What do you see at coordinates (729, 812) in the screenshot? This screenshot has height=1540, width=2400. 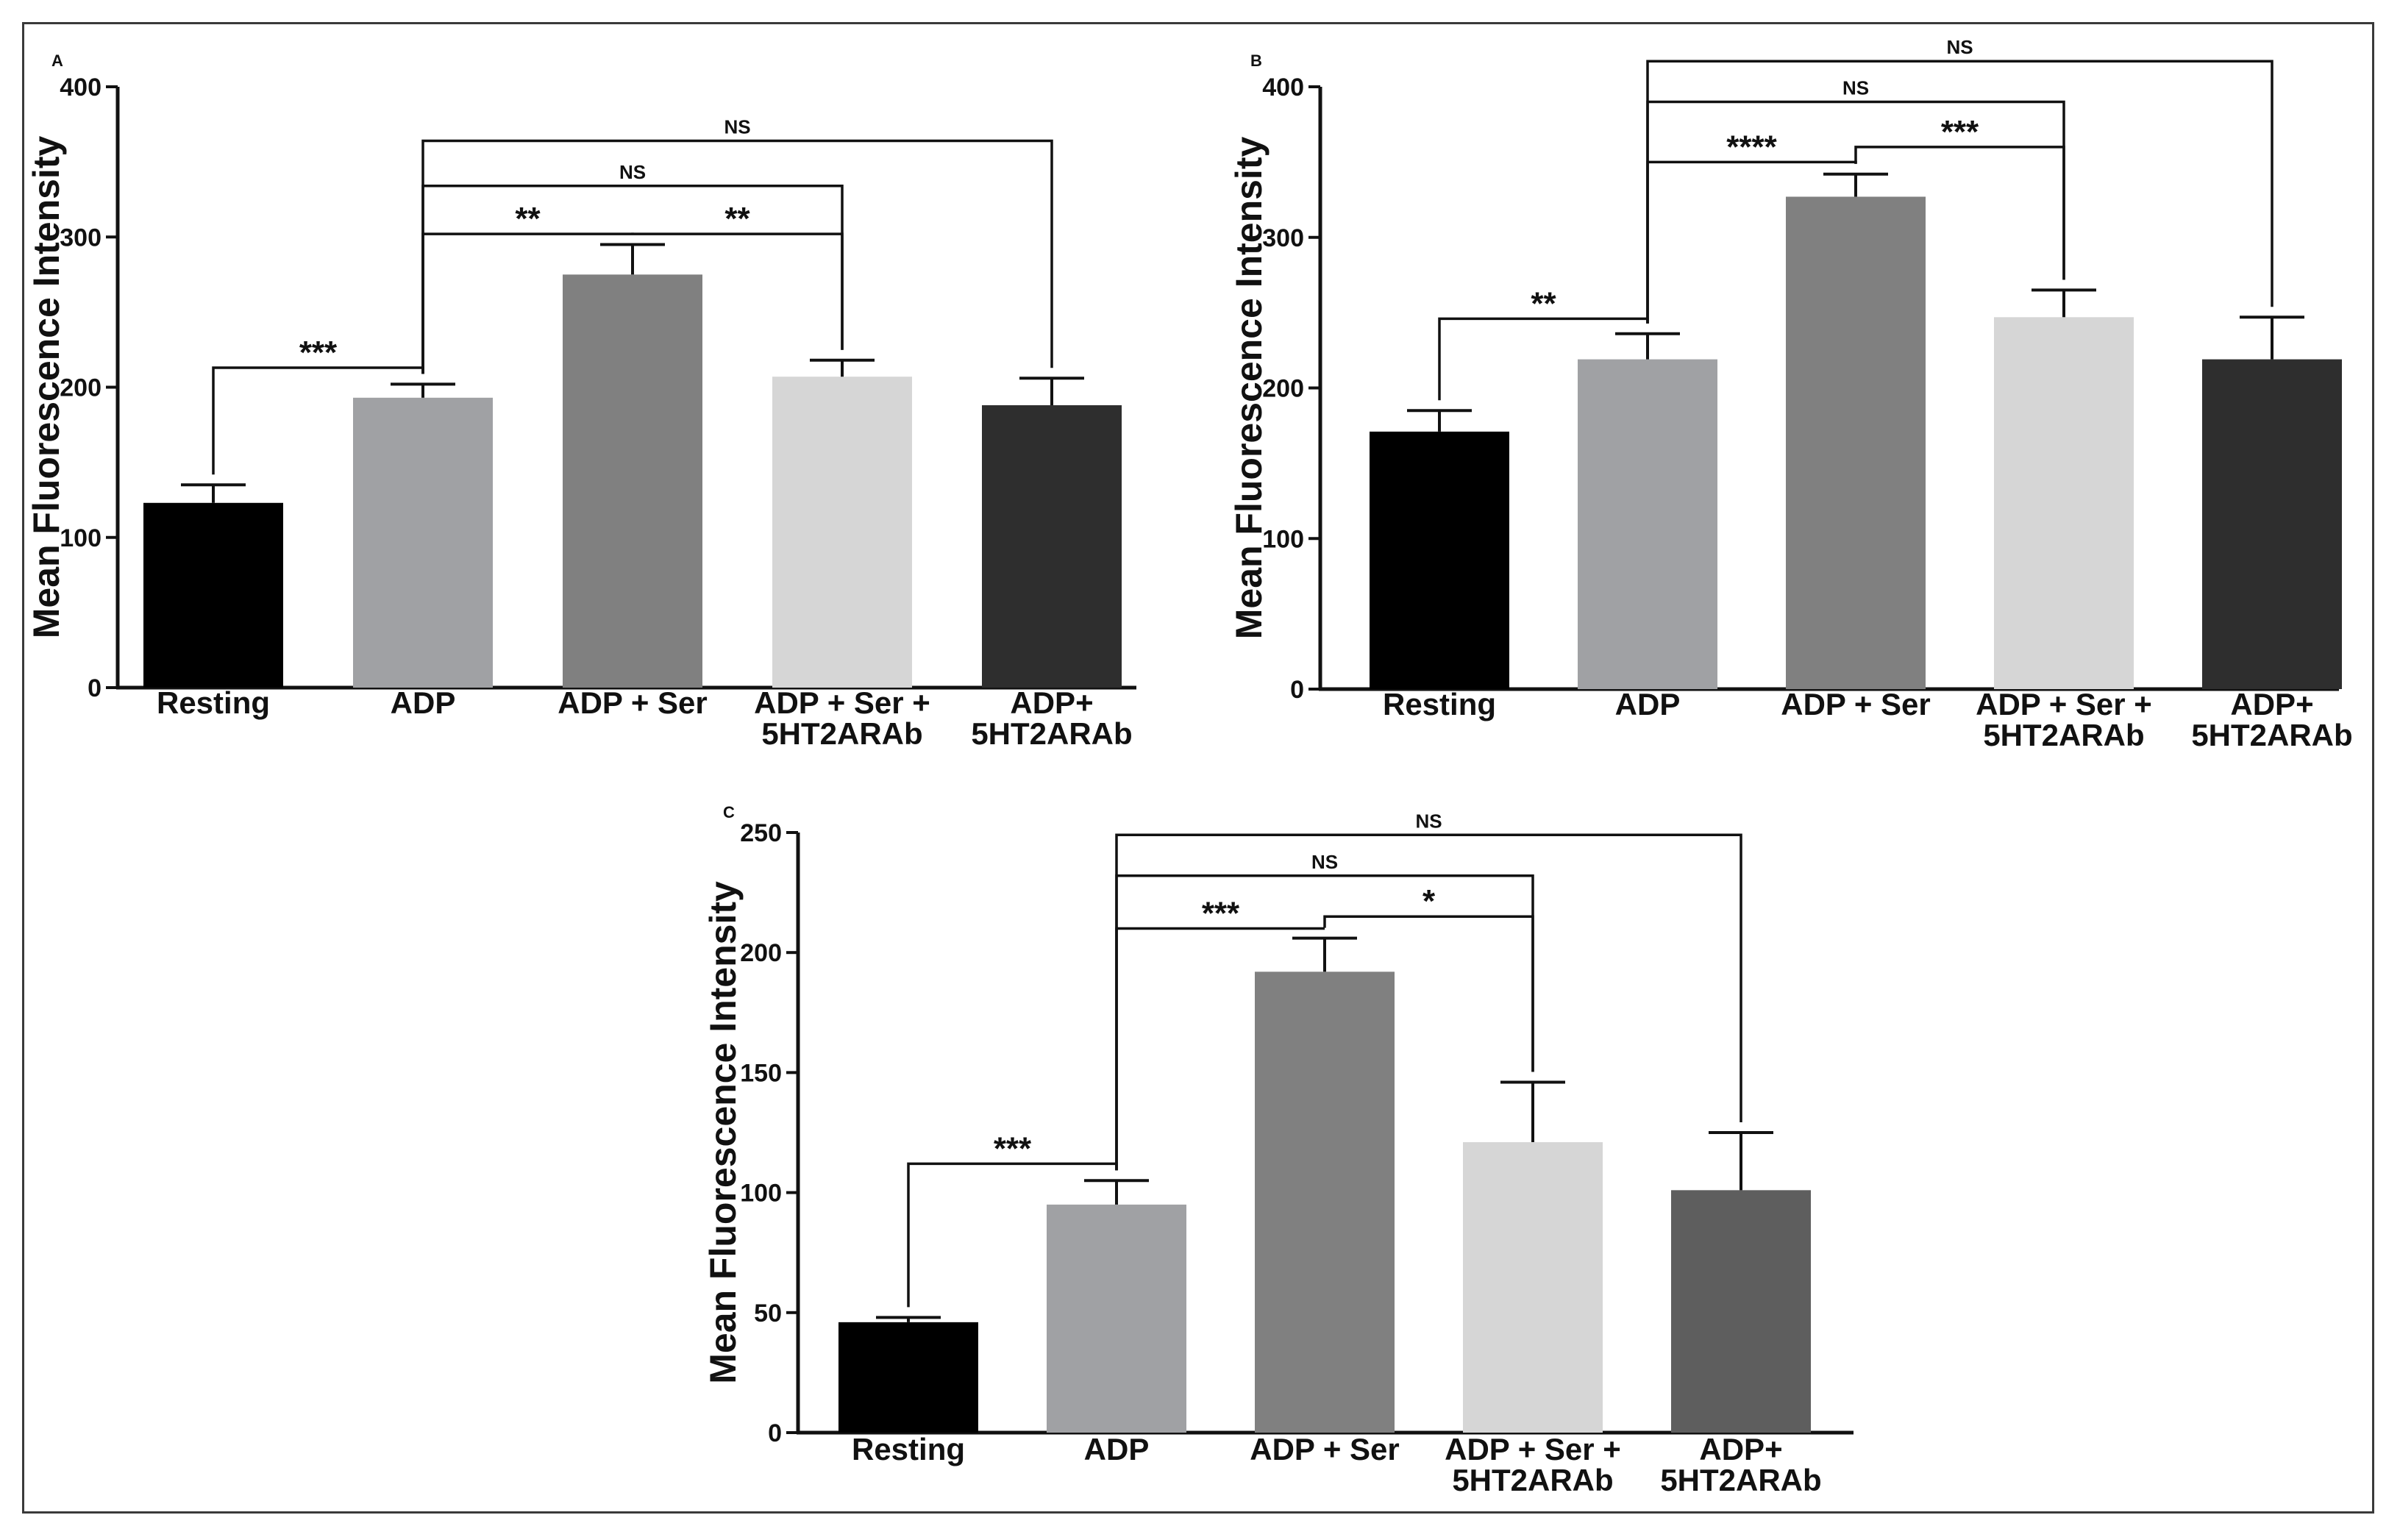 I see `panel-letter: C` at bounding box center [729, 812].